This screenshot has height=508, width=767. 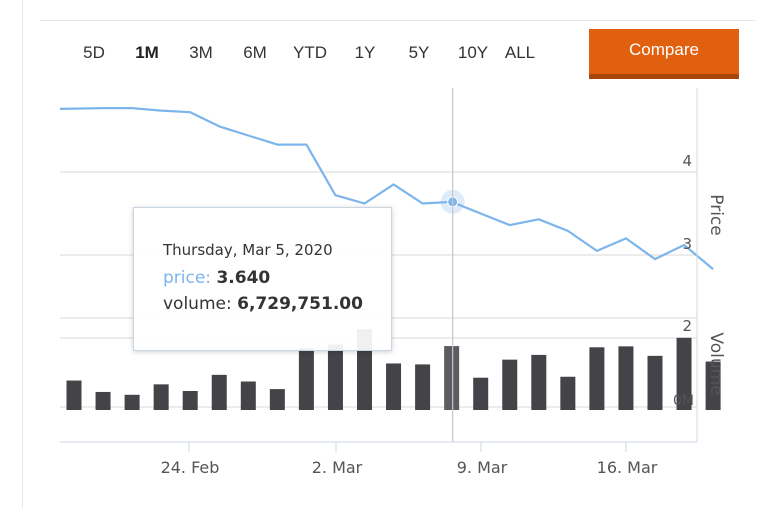 What do you see at coordinates (419, 52) in the screenshot?
I see `range-button-5y: 5Y` at bounding box center [419, 52].